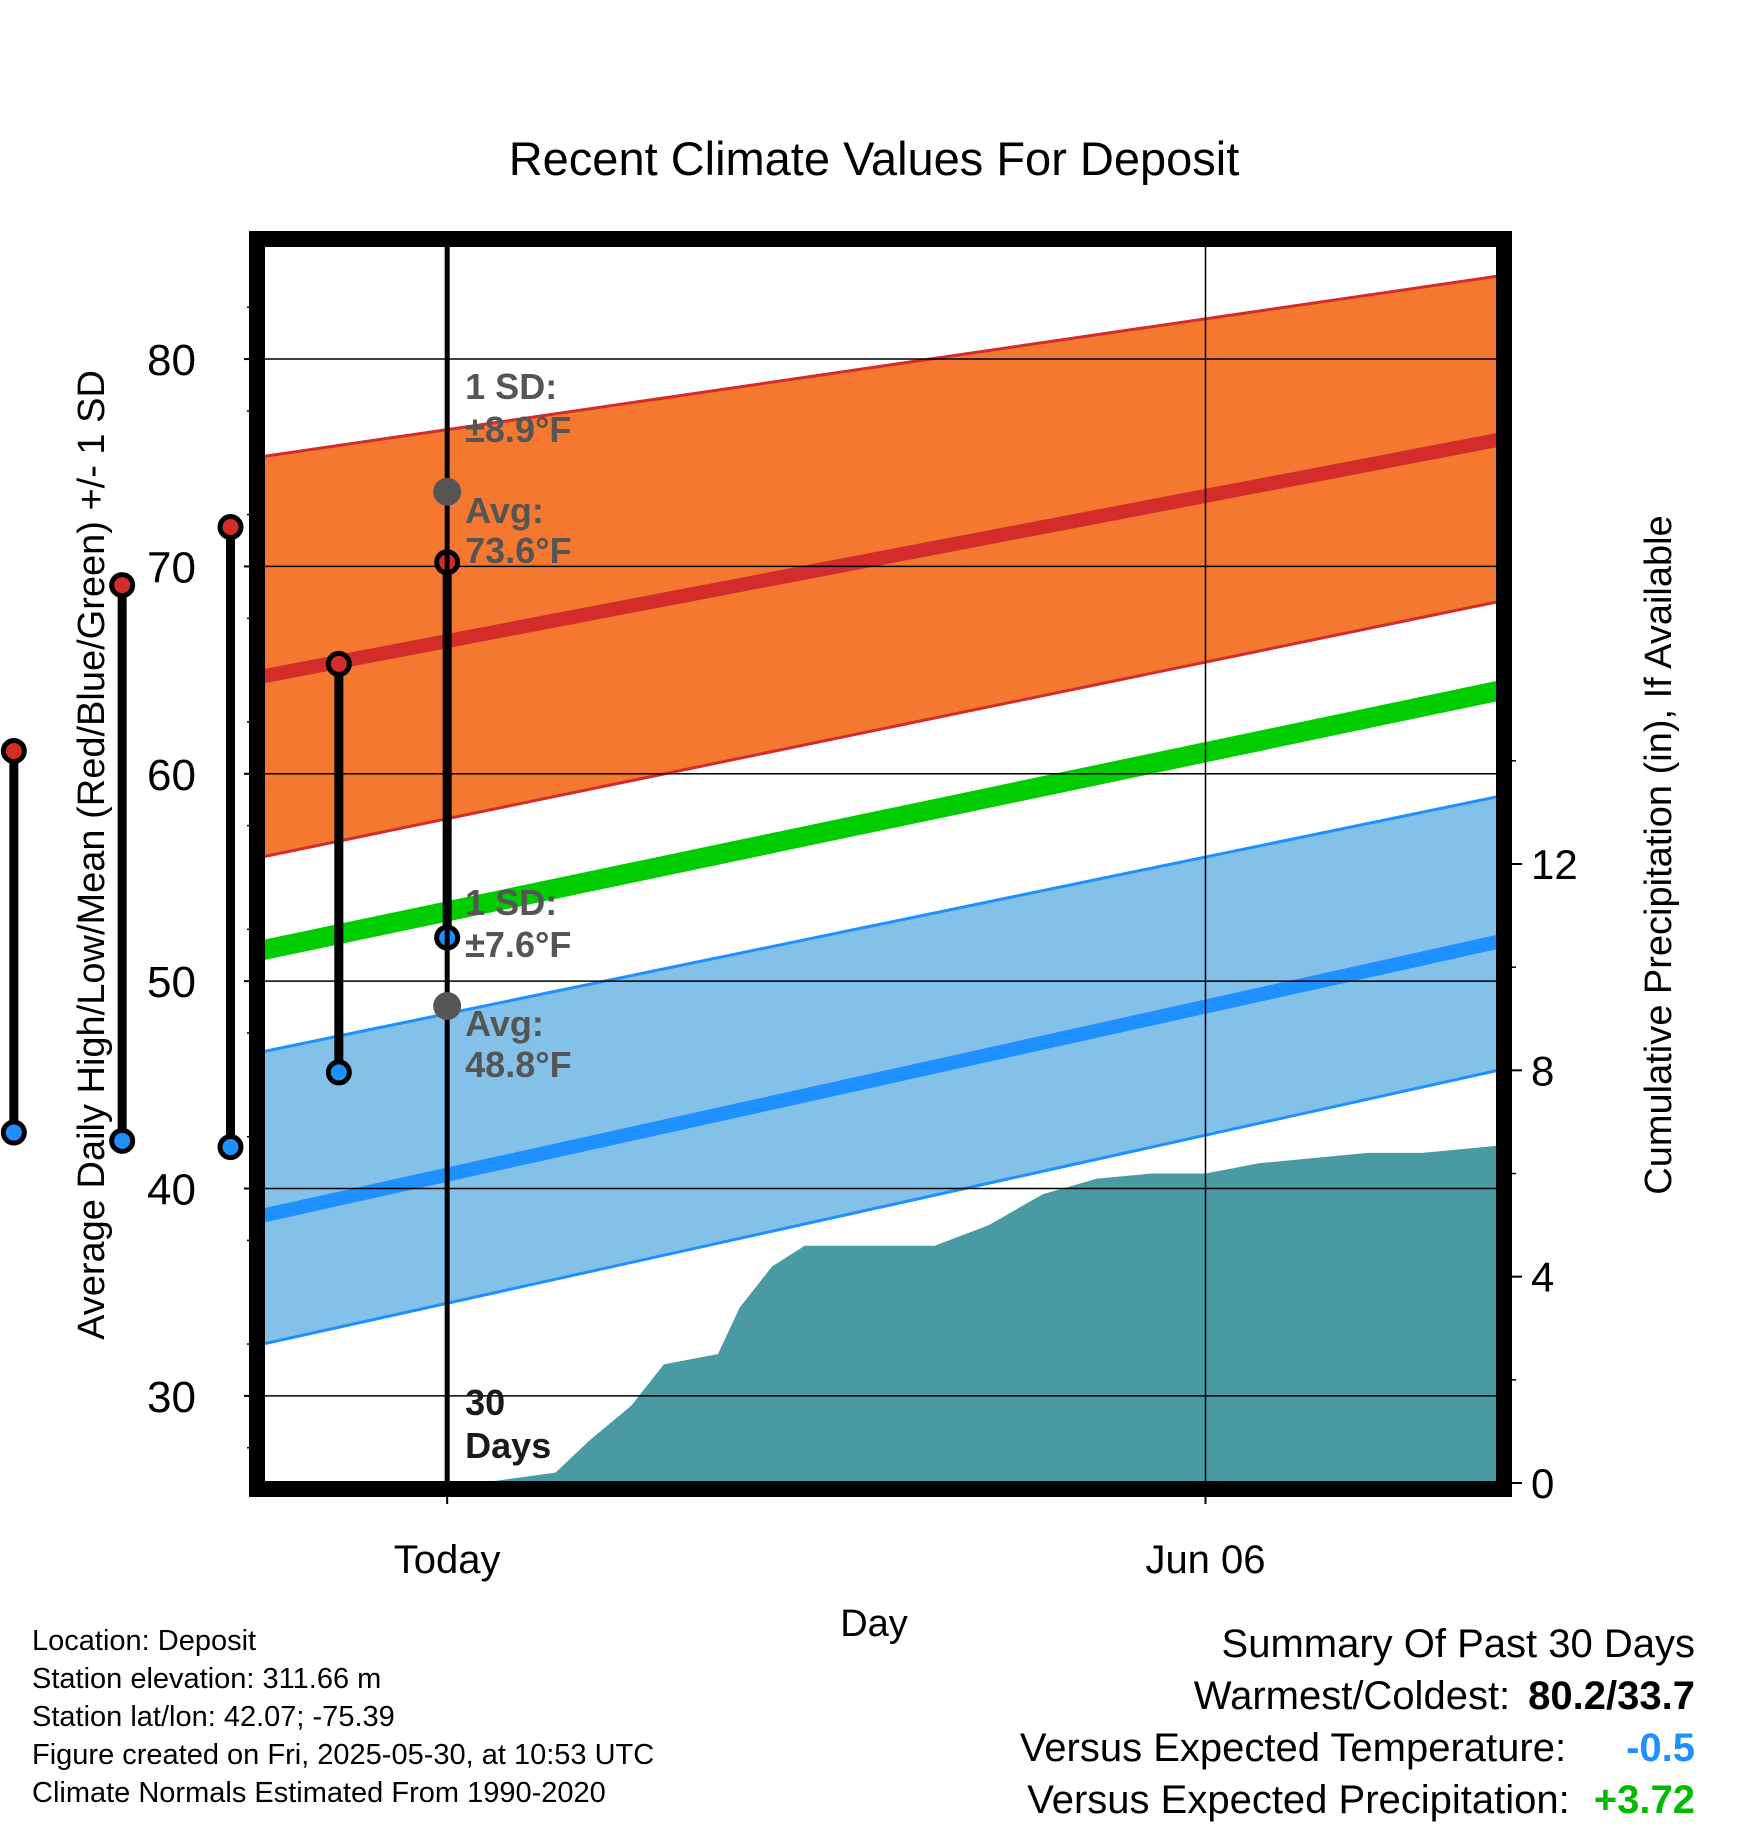 The width and height of the screenshot is (1748, 1828). I want to click on mean-line, so click(880, 820).